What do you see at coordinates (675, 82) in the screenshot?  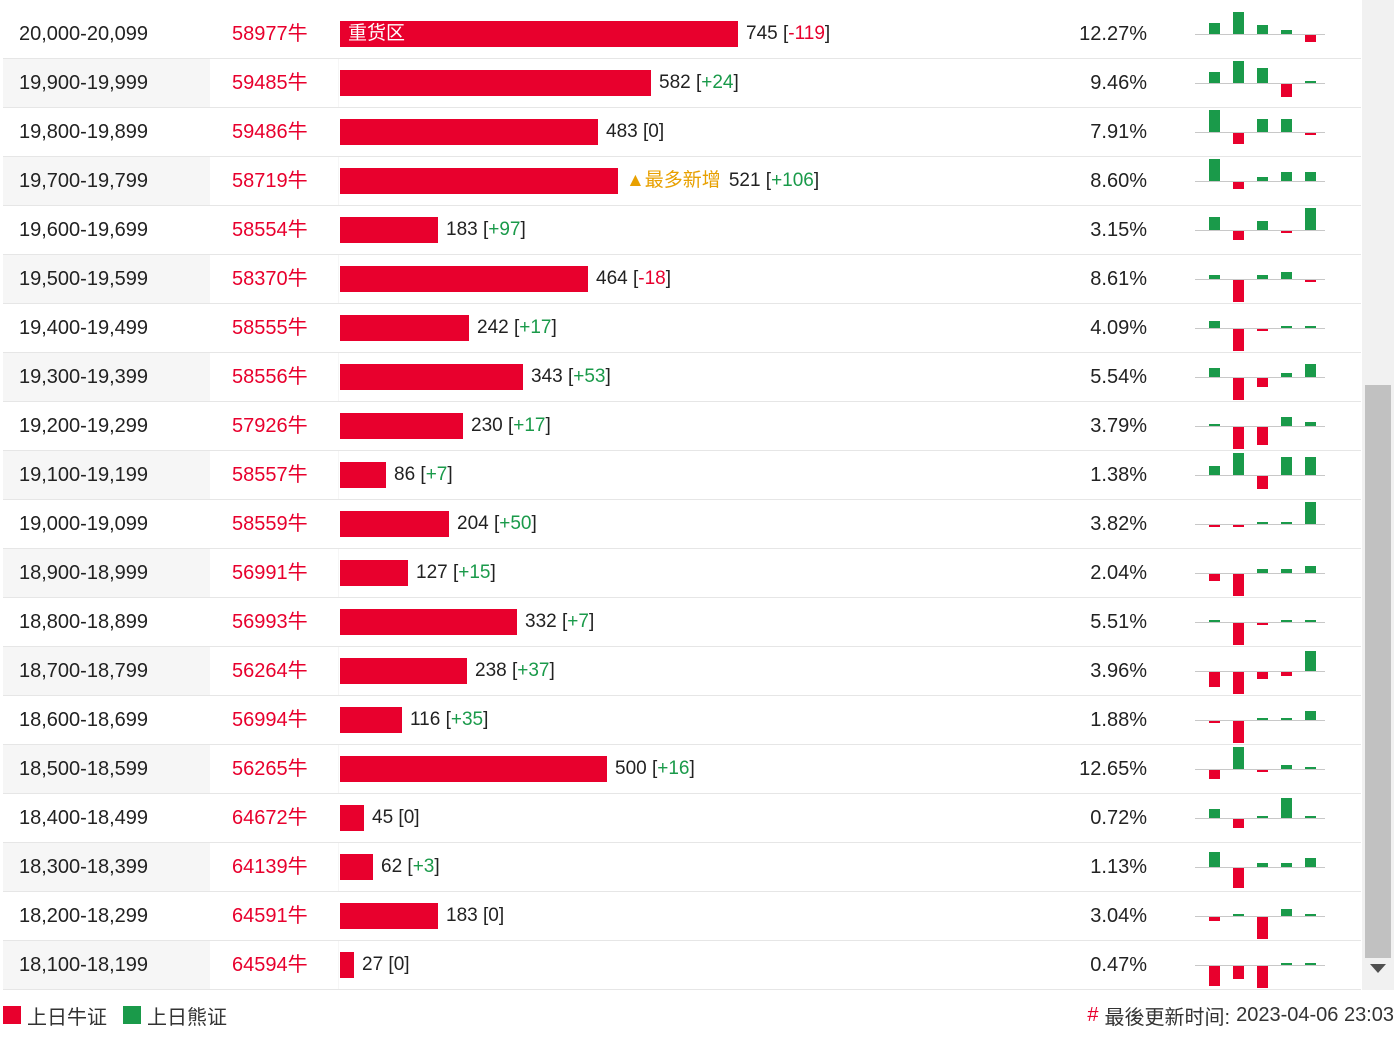 I see `quantity-count: 582` at bounding box center [675, 82].